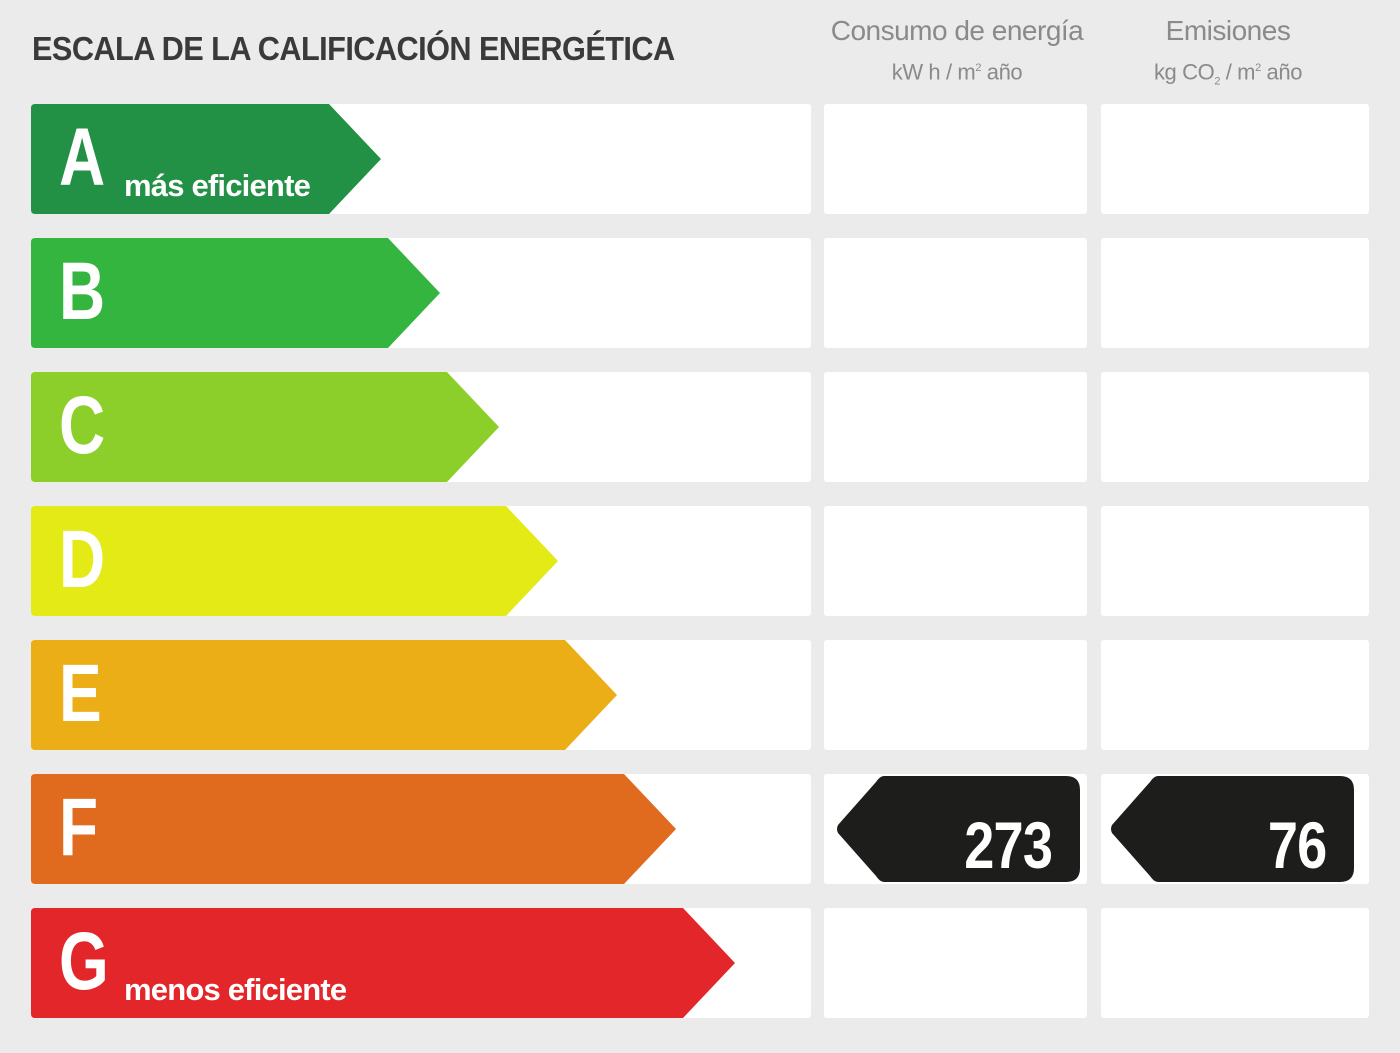 This screenshot has width=1400, height=1053. I want to click on rating-arrow-g-shape, so click(383, 963).